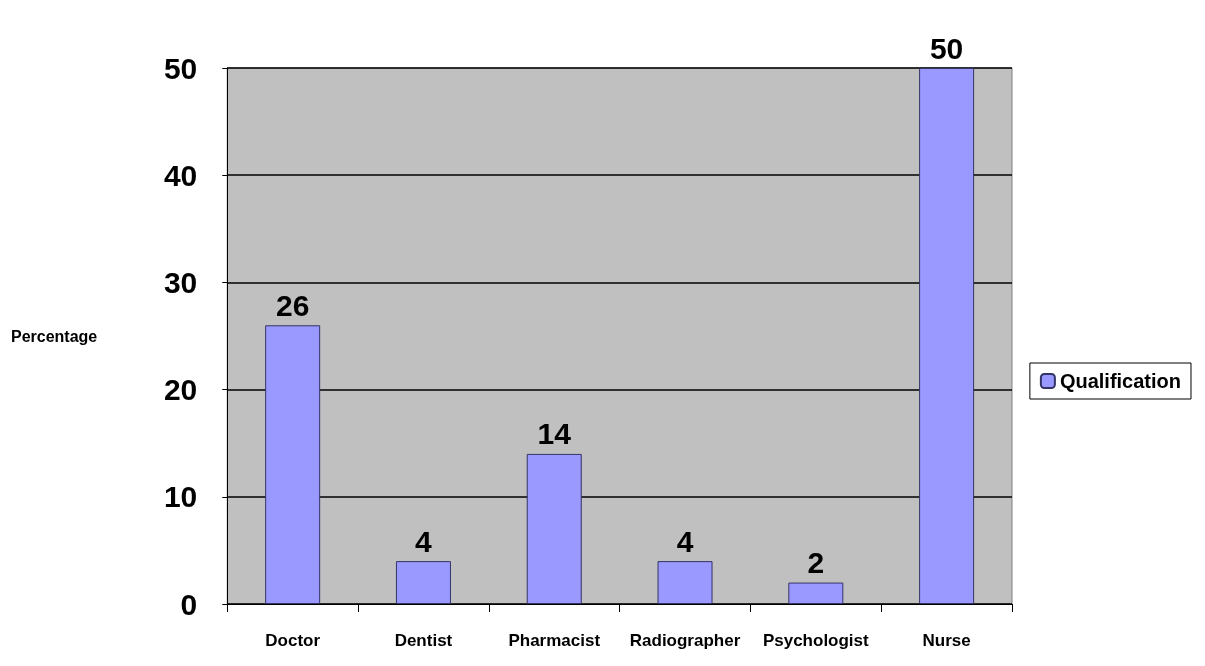 The width and height of the screenshot is (1205, 666). Describe the element at coordinates (292, 305) in the screenshot. I see `data-label: 26` at that location.